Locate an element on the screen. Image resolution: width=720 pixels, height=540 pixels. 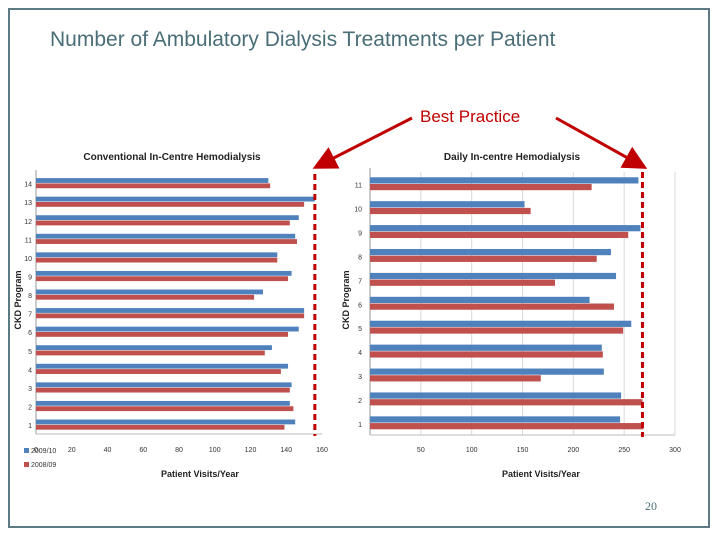
category-tick-0-4: 4 is located at coordinates (30, 370).